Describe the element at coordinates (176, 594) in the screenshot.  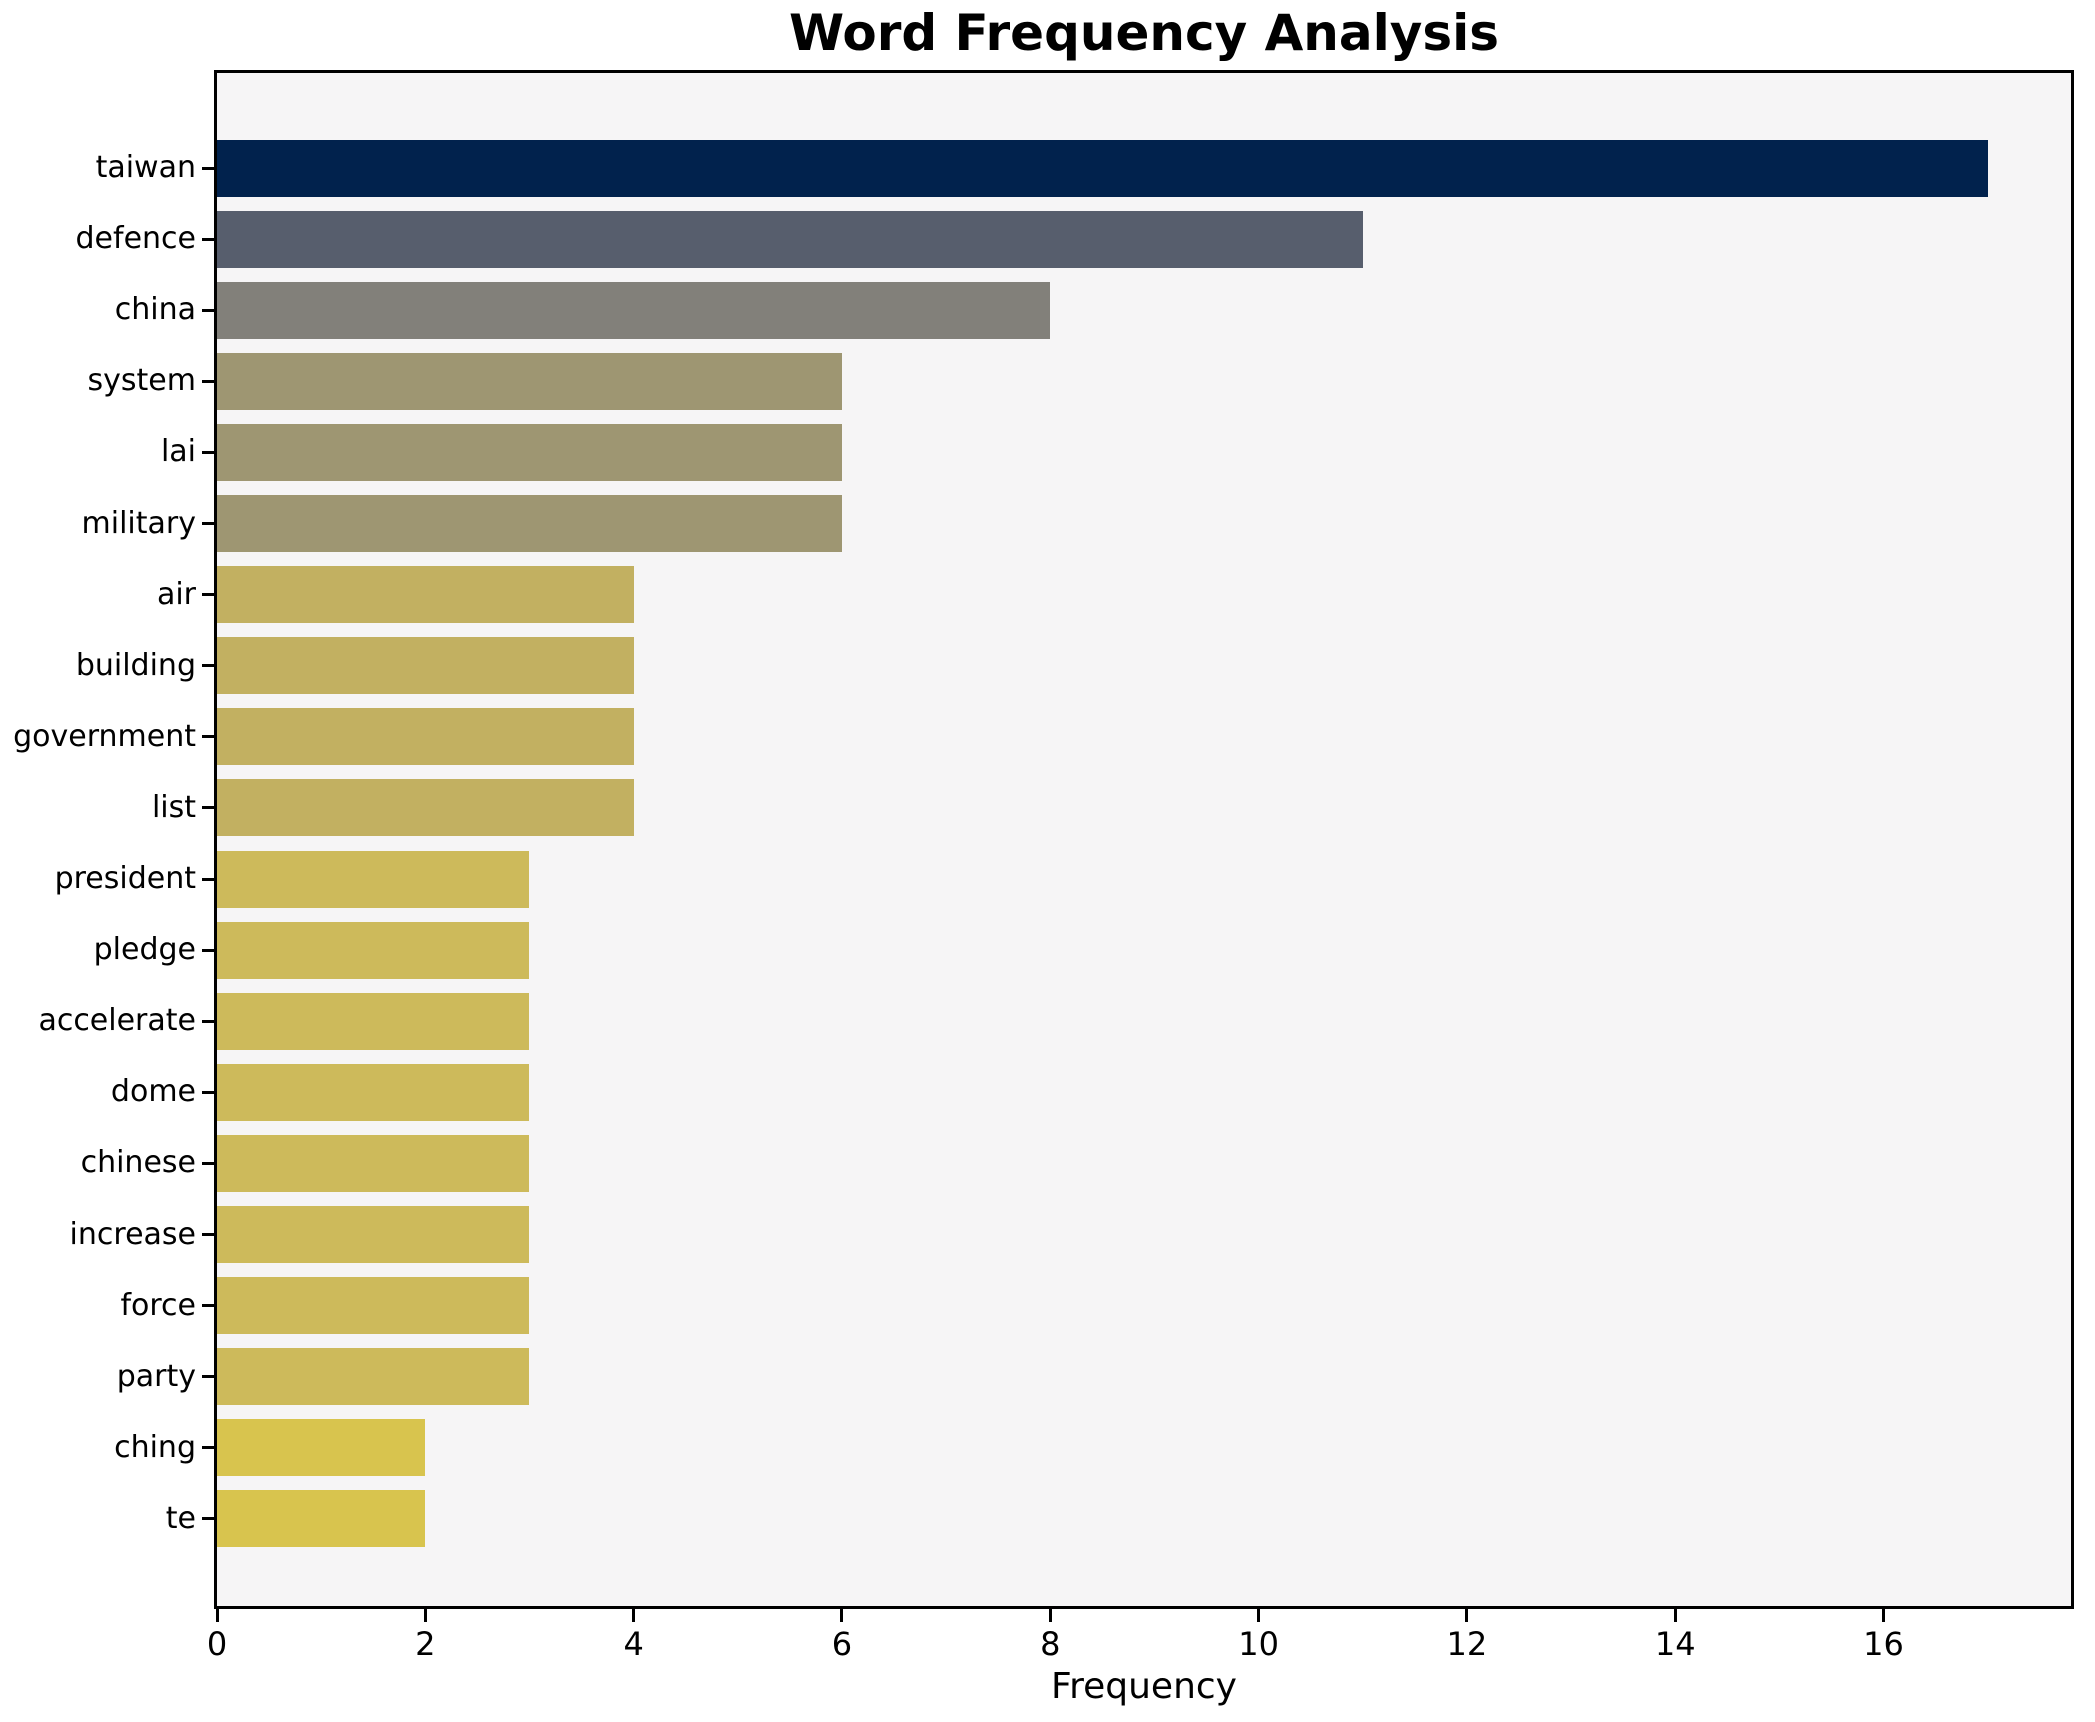
I see `y-tick-label-air: air` at that location.